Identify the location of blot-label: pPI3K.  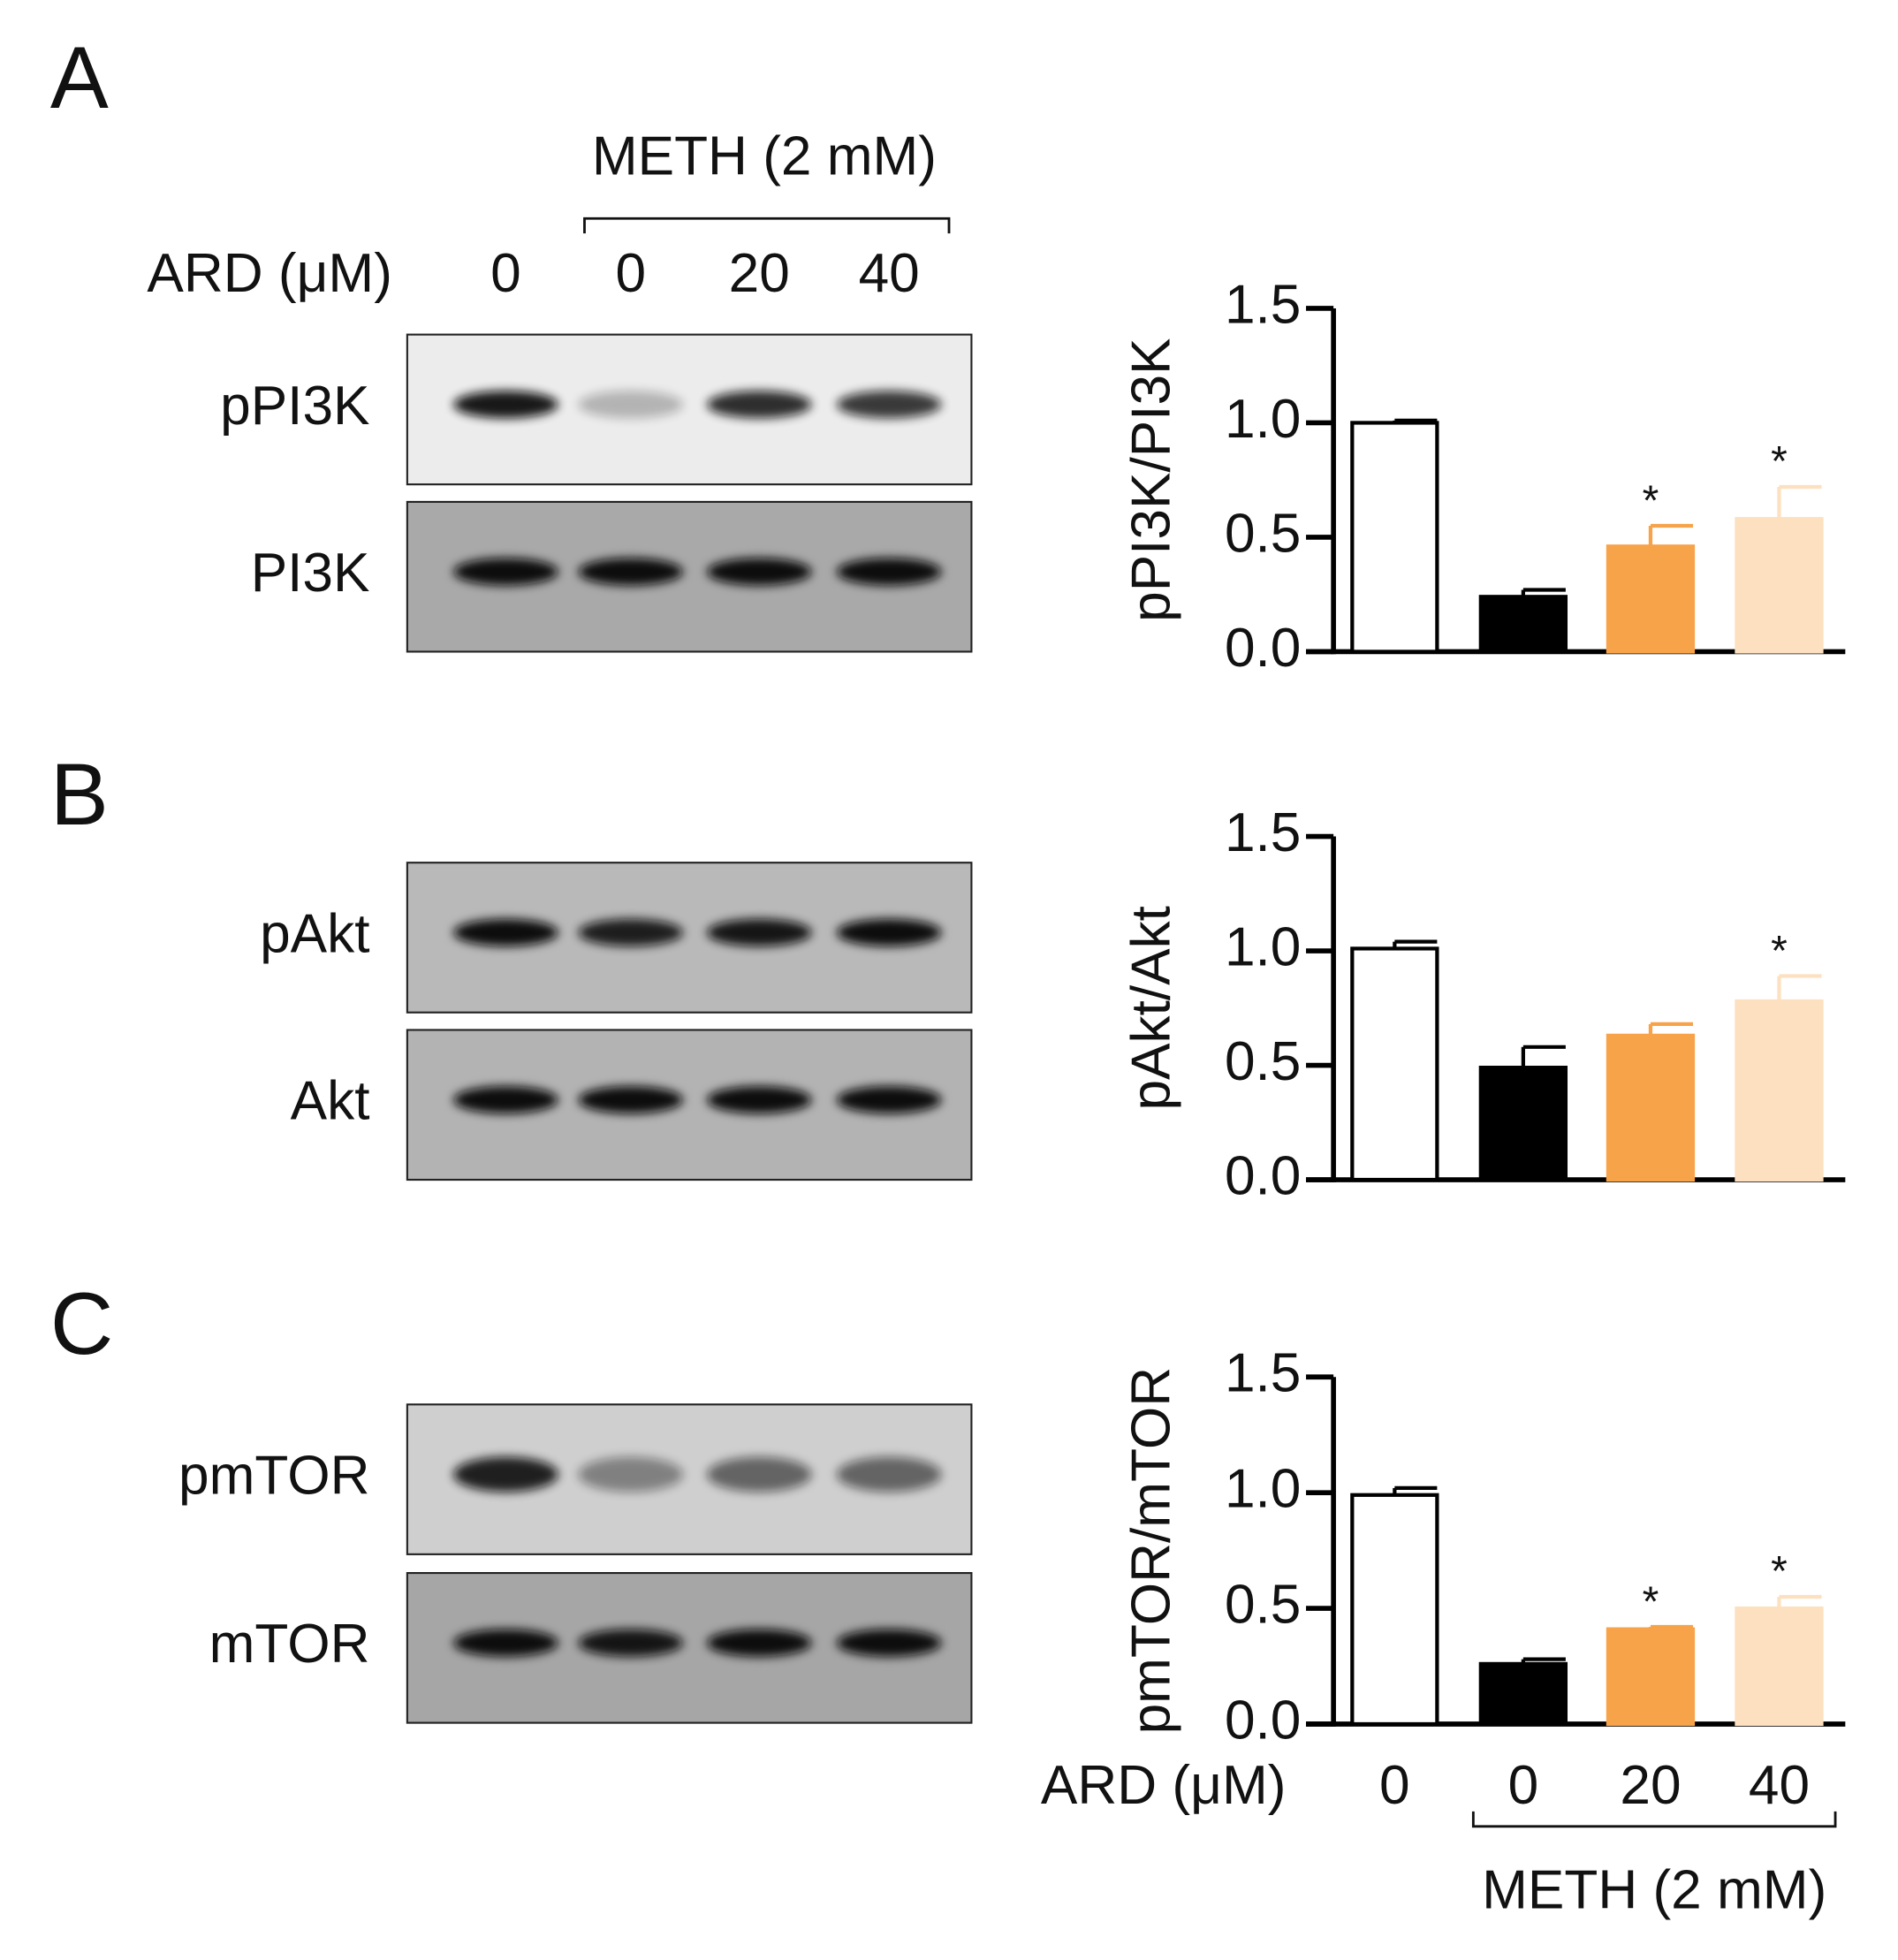
(294, 406).